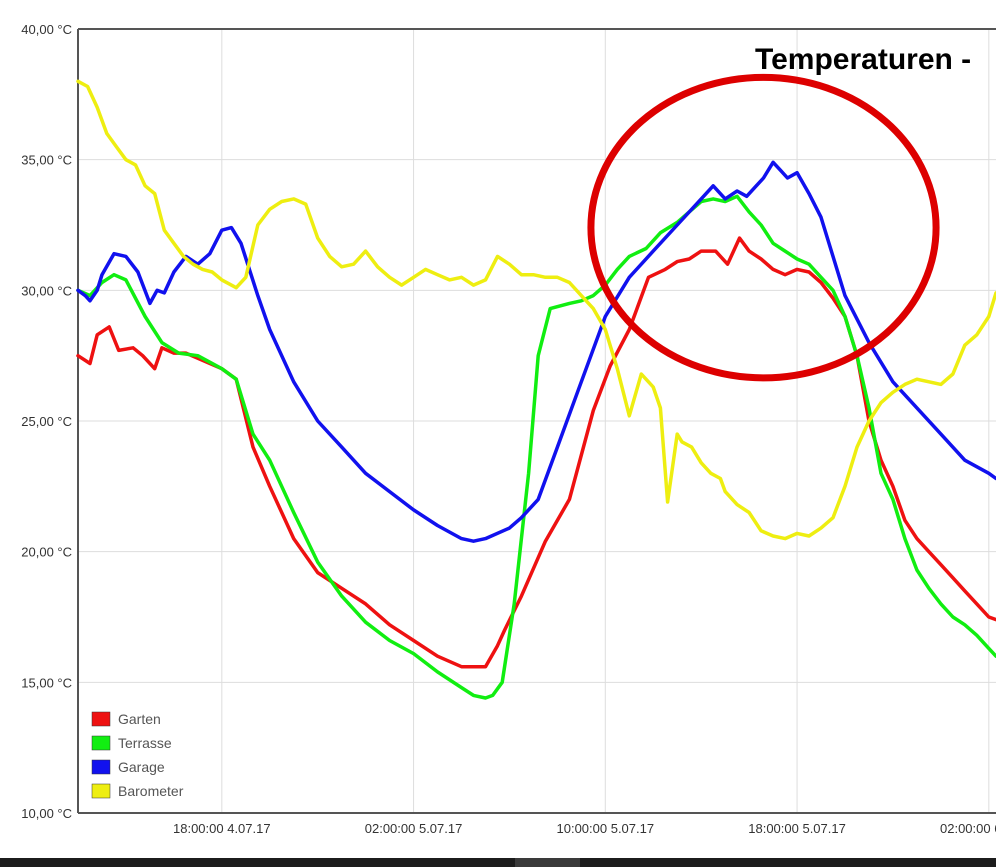 The width and height of the screenshot is (996, 867). What do you see at coordinates (498, 862) in the screenshot?
I see `bottom-bar` at bounding box center [498, 862].